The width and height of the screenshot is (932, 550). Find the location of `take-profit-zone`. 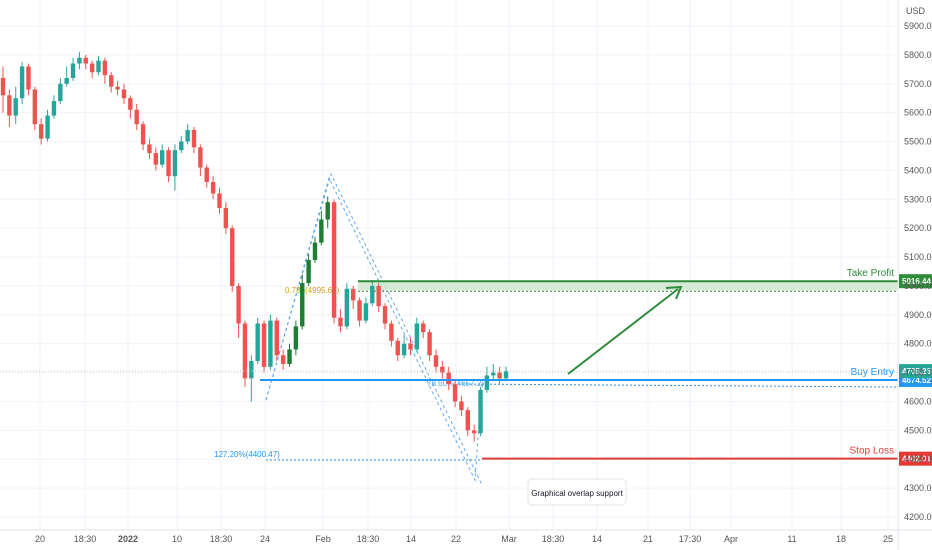

take-profit-zone is located at coordinates (628, 286).